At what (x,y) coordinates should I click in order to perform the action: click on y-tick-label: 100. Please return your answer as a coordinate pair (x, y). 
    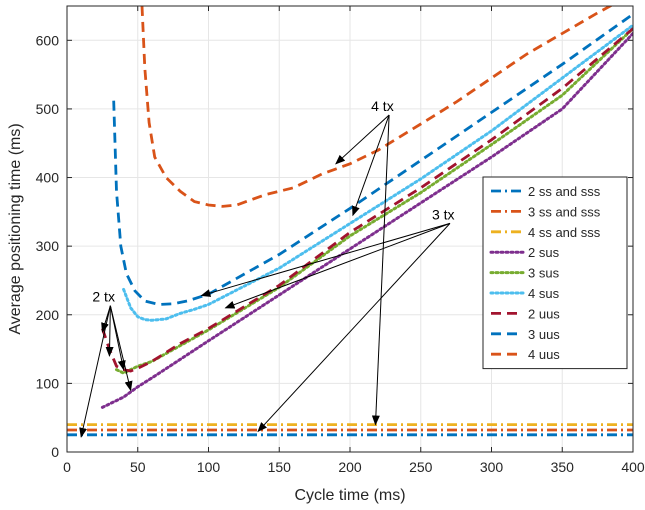
    Looking at the image, I should click on (48, 383).